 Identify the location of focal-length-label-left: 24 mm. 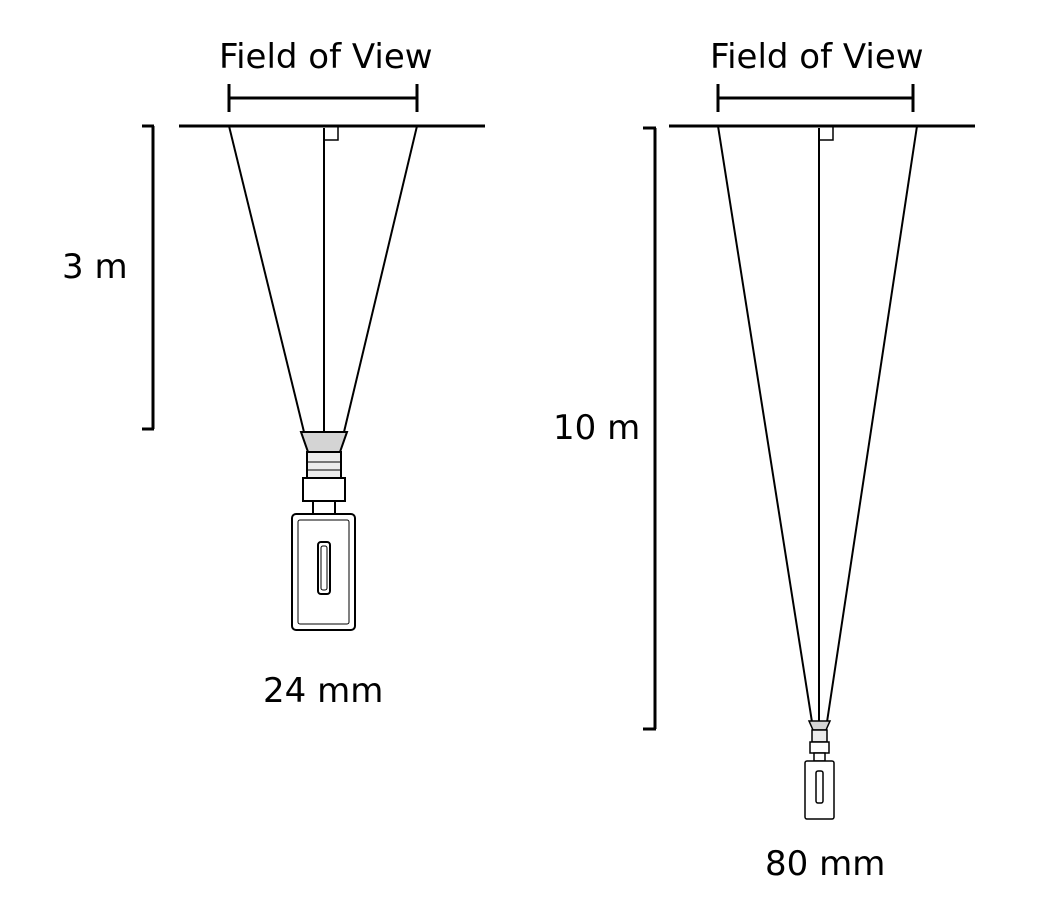
(323, 691).